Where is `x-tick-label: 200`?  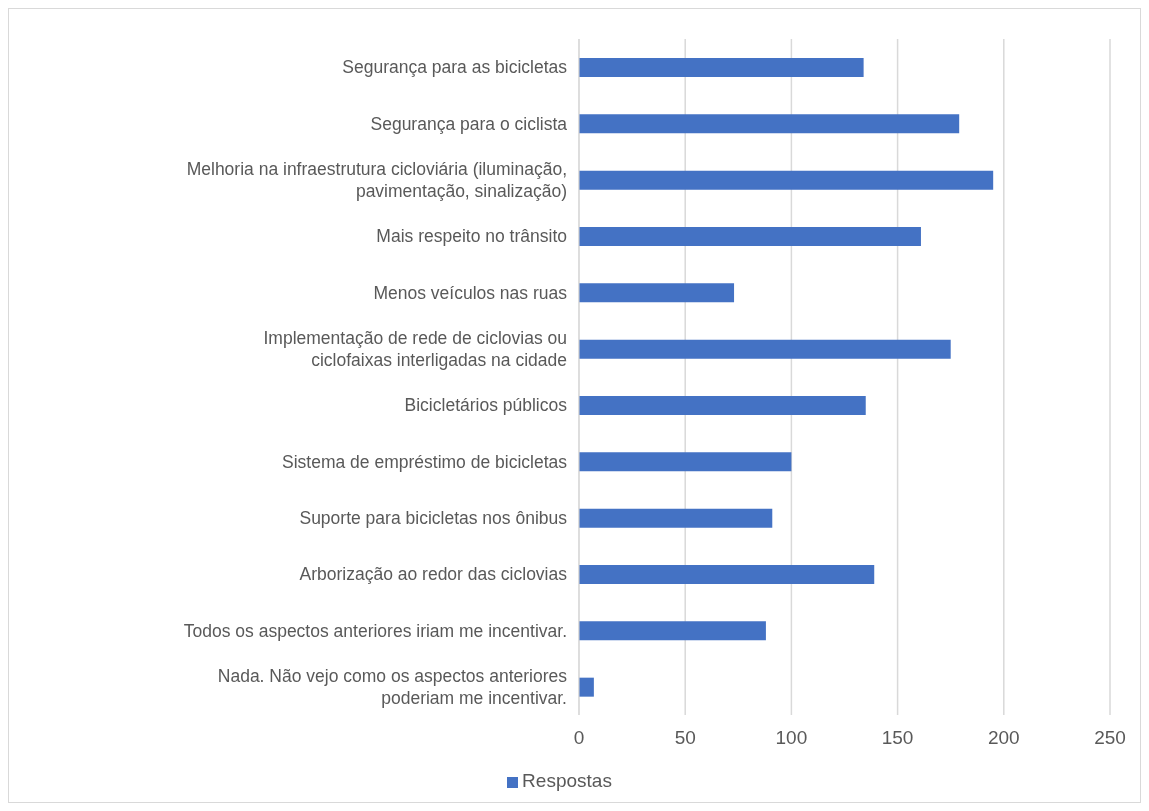 x-tick-label: 200 is located at coordinates (1003, 738).